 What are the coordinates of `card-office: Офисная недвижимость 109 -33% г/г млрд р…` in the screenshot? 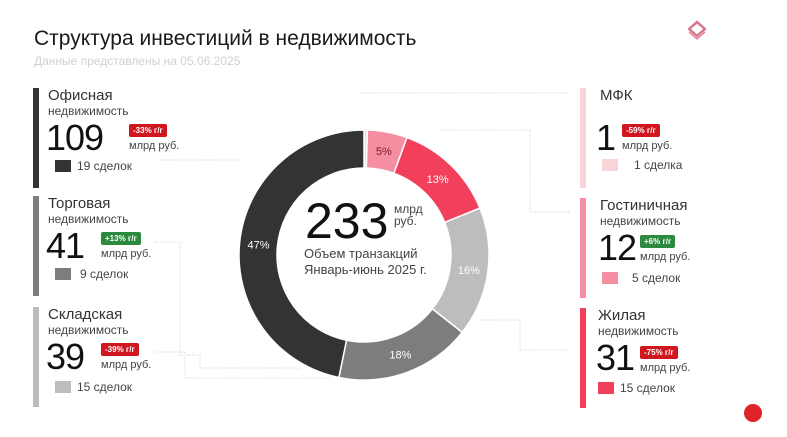 It's located at (123, 138).